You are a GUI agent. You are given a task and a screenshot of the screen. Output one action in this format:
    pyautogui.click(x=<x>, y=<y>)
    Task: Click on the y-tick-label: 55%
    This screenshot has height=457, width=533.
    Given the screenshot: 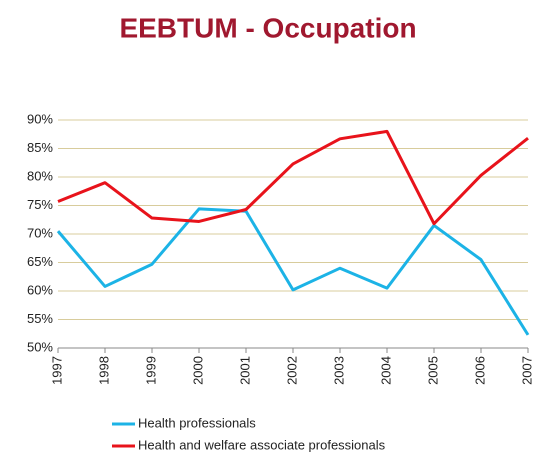 What is the action you would take?
    pyautogui.click(x=40, y=318)
    